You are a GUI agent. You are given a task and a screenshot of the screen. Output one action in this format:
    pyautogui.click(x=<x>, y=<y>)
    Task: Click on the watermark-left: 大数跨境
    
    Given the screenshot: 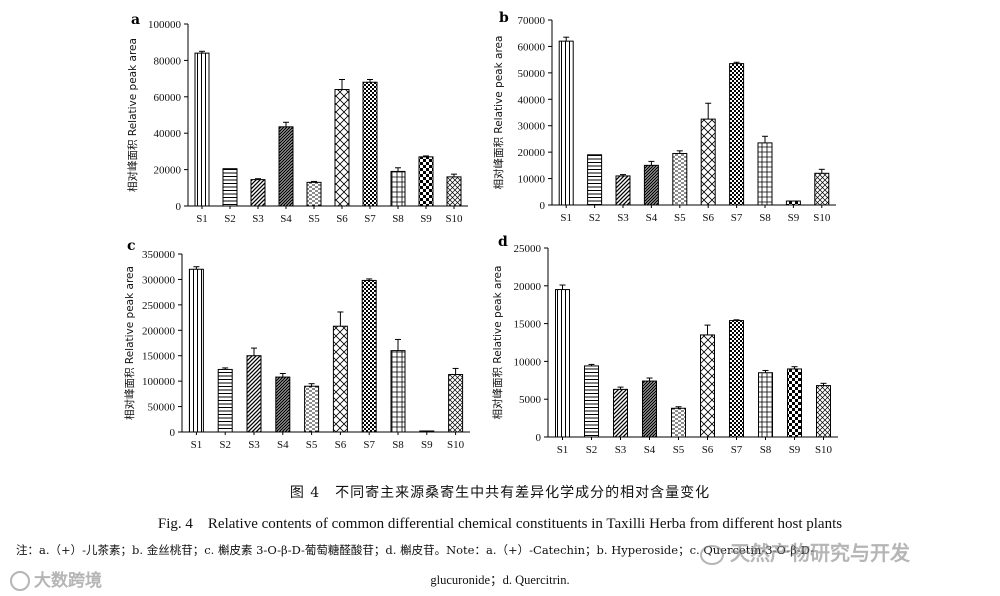 What is the action you would take?
    pyautogui.click(x=56, y=578)
    